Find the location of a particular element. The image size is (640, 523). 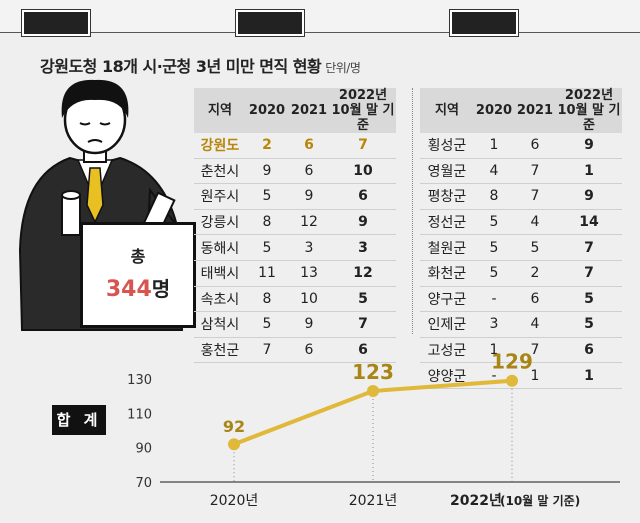

table-row: 태백시 11 13 12 is located at coordinates (295, 273).